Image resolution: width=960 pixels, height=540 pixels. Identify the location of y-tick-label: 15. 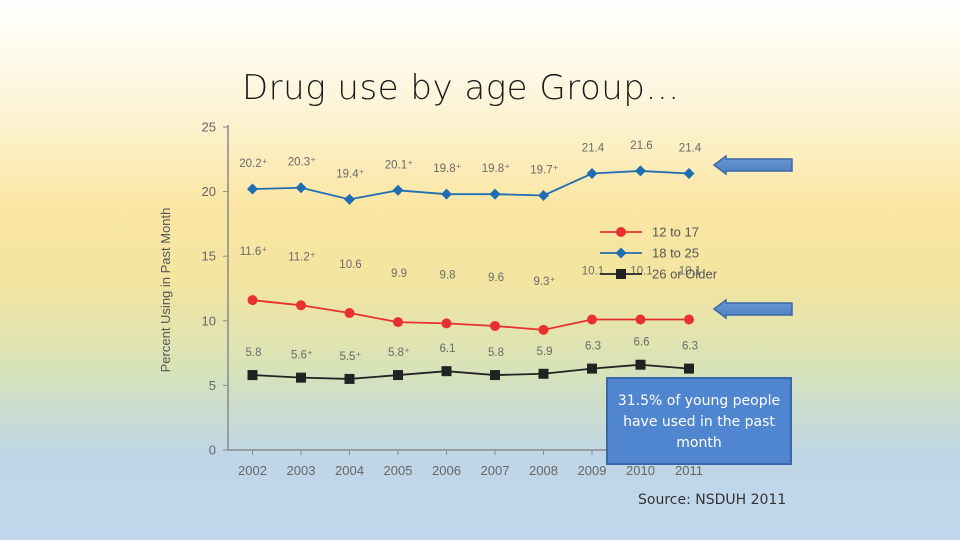
(209, 256).